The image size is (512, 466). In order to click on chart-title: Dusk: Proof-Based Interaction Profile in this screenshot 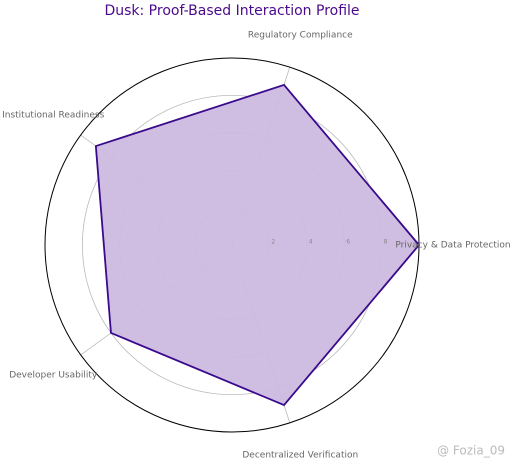, I will do `click(231, 11)`.